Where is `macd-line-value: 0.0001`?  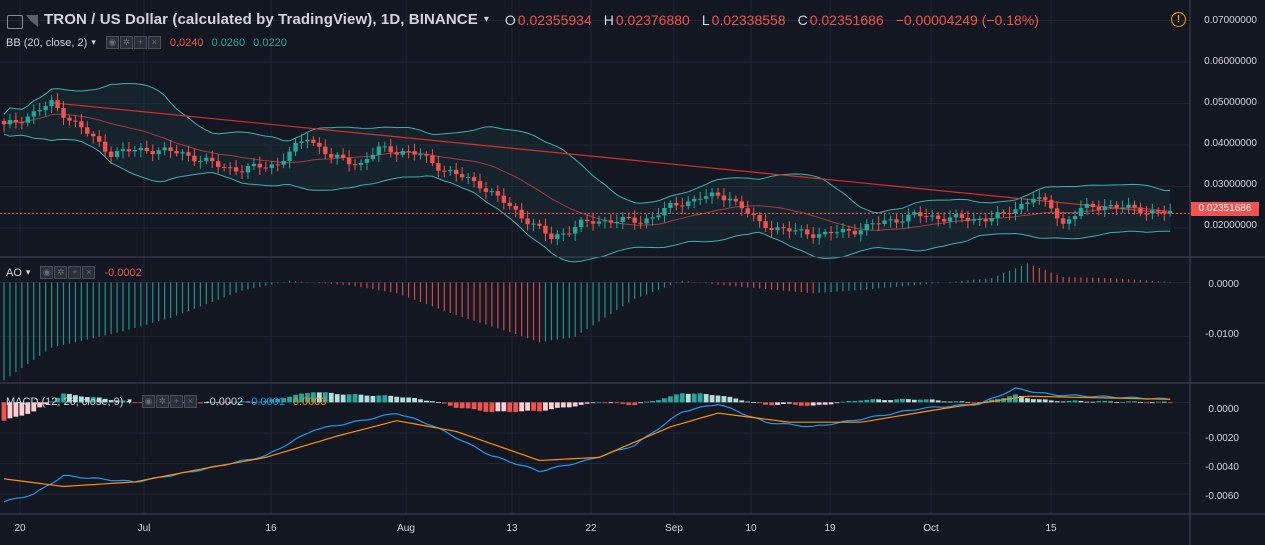 macd-line-value: 0.0001 is located at coordinates (268, 401).